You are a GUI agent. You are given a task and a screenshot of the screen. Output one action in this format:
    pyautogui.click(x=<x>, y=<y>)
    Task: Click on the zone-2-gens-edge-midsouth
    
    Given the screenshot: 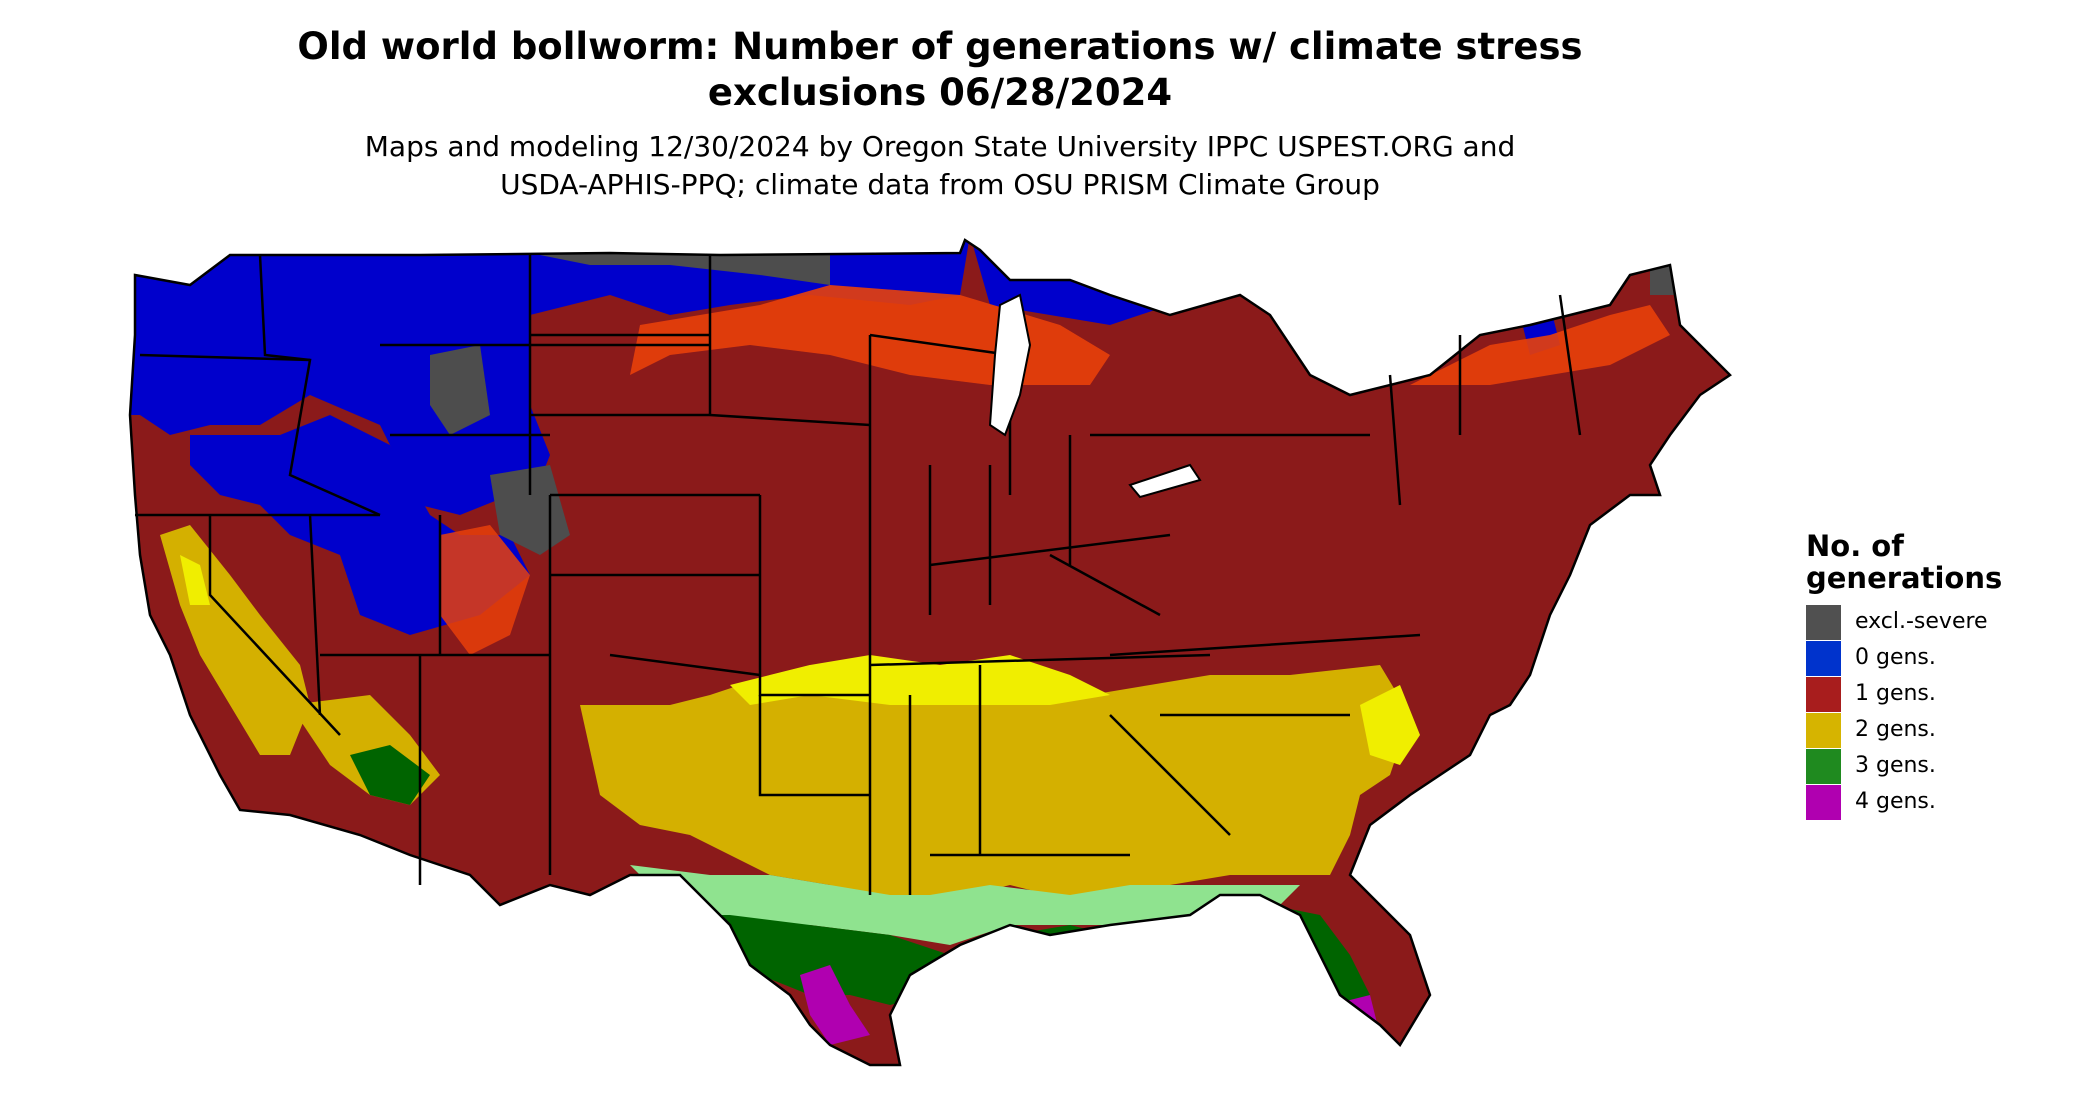 What is the action you would take?
    pyautogui.click(x=920, y=680)
    